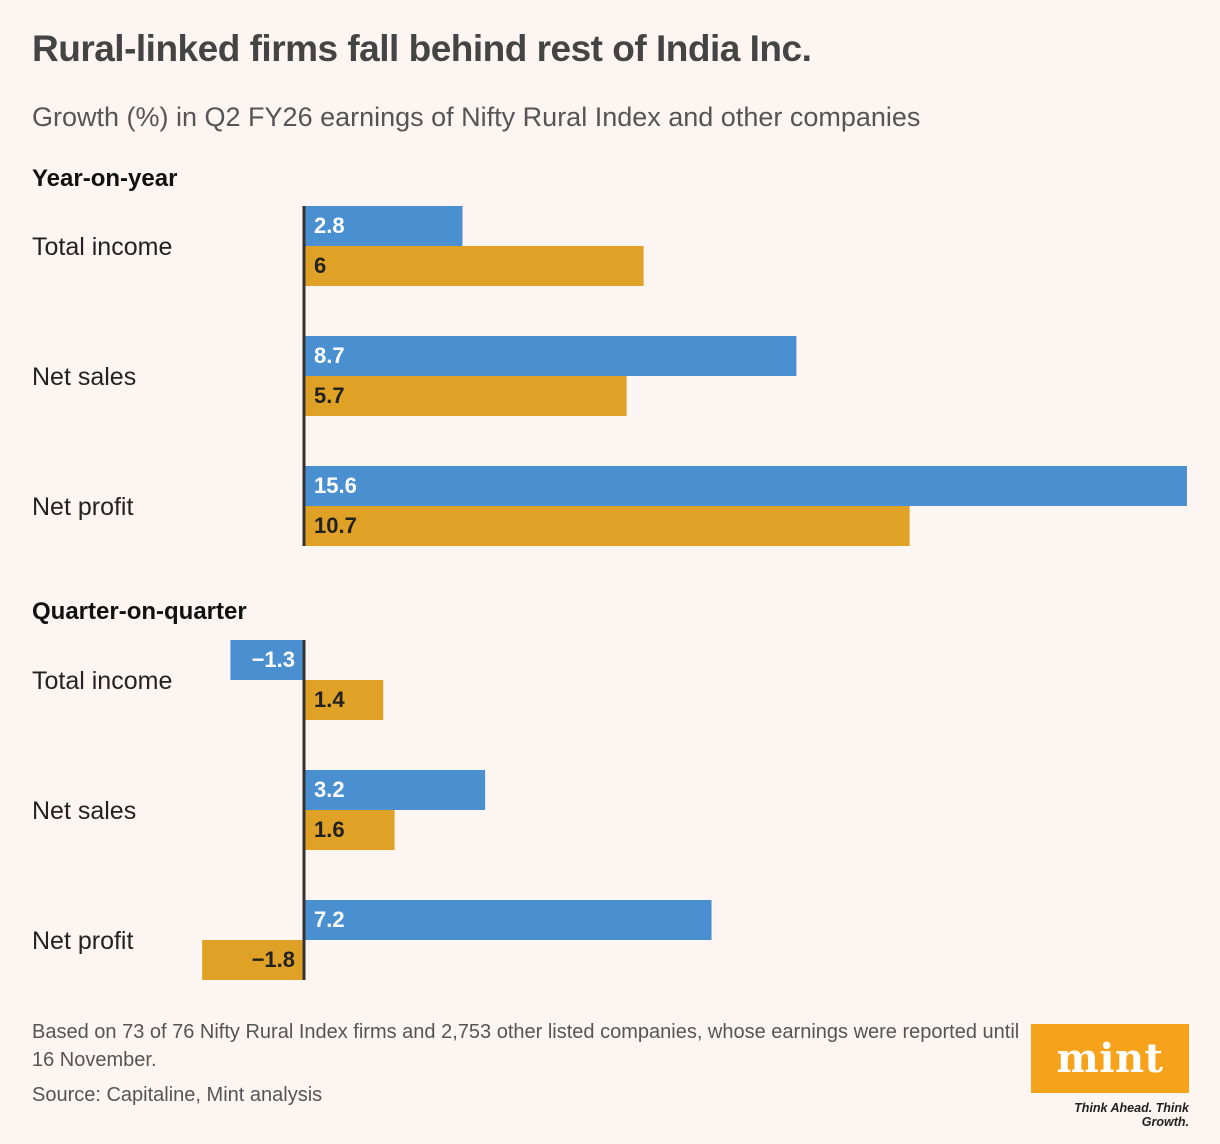  Describe the element at coordinates (320, 265) in the screenshot. I see `data-label: 6` at that location.